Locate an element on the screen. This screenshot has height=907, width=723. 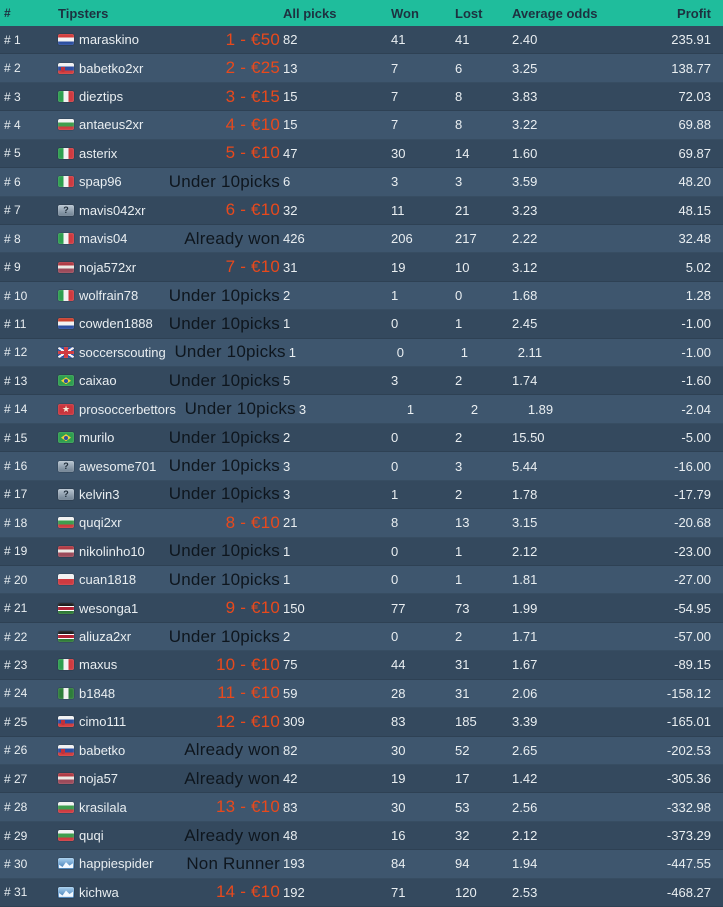
tipster-name-link: quqi is located at coordinates (91, 836).